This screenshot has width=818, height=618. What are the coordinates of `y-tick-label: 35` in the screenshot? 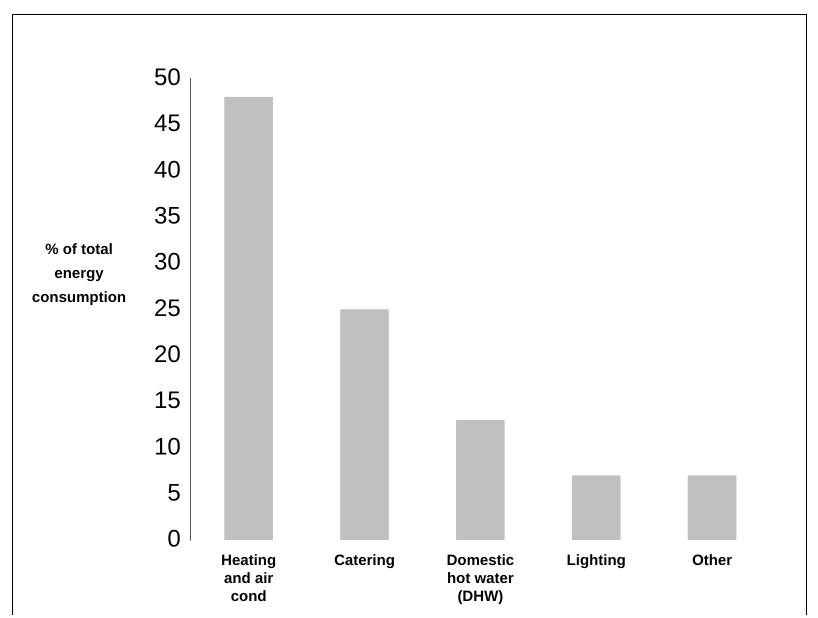 It's located at (167, 216).